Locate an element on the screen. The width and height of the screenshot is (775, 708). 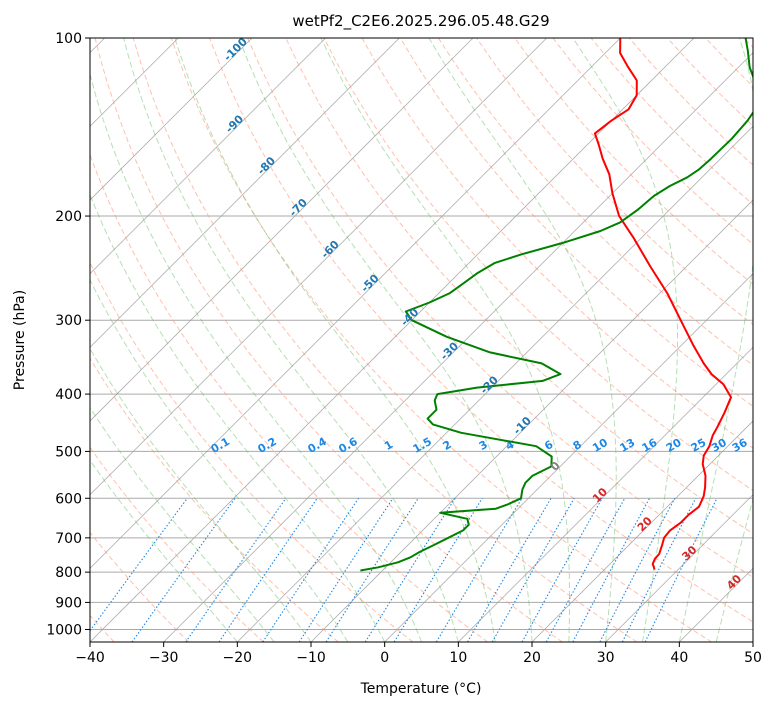
isotherm-label: -60 is located at coordinates (330, 249).